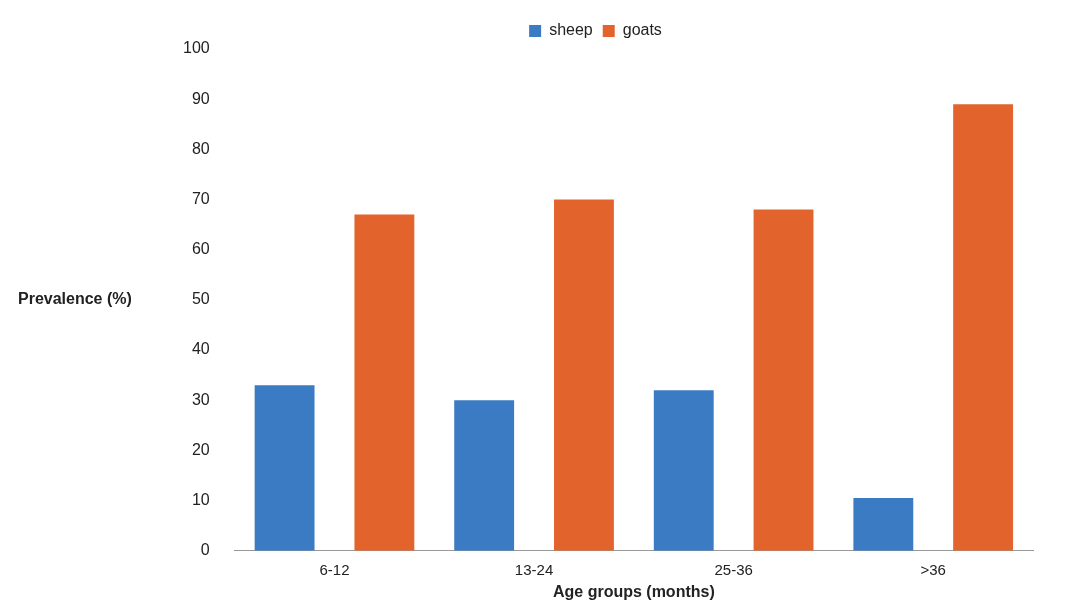  I want to click on x-tick-label: 13-24, so click(534, 569).